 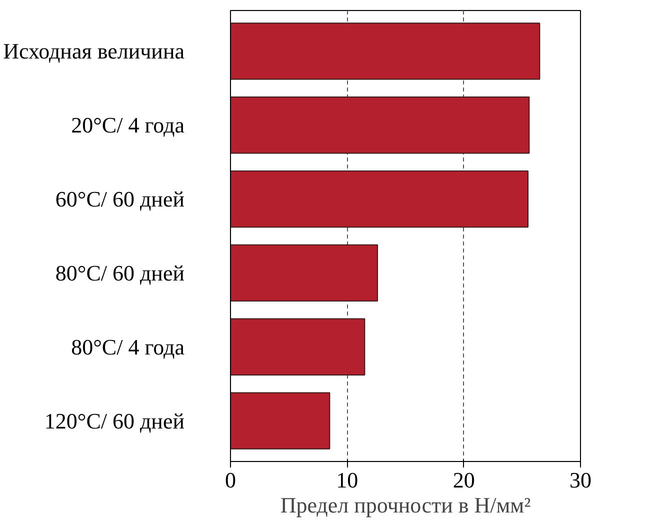 What do you see at coordinates (463, 480) in the screenshot?
I see `x-tick-label: 20` at bounding box center [463, 480].